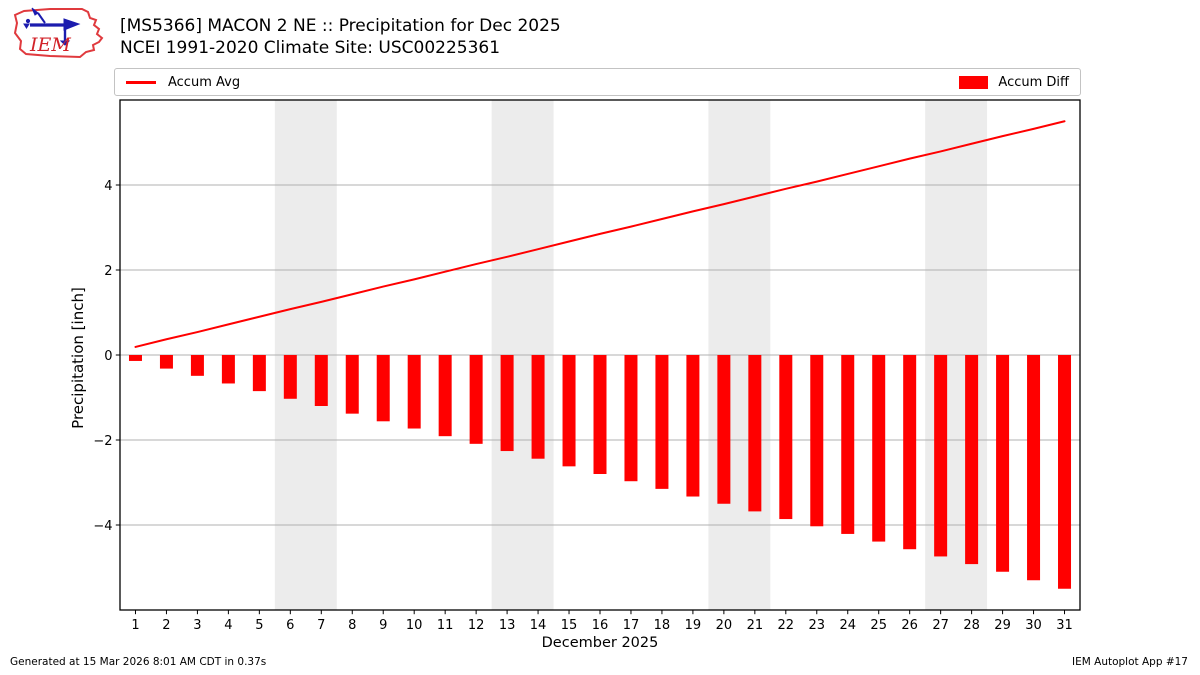 This screenshot has height=675, width=1200. I want to click on x-tick-label: 7, so click(321, 625).